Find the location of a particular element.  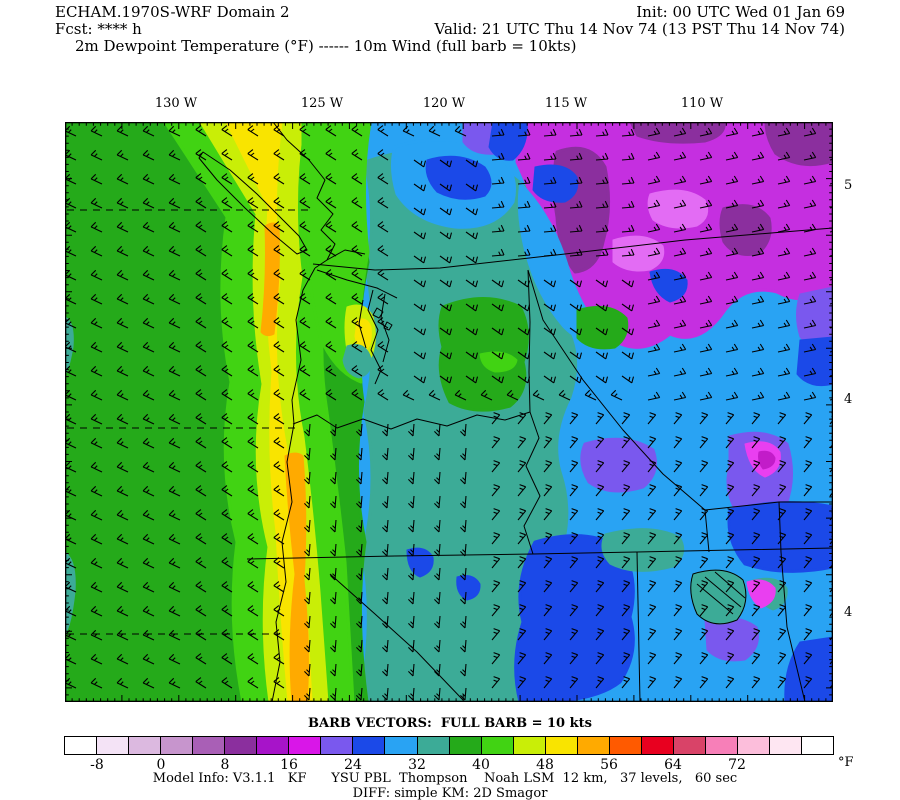

geo-nv-ut-border is located at coordinates (638, 626).